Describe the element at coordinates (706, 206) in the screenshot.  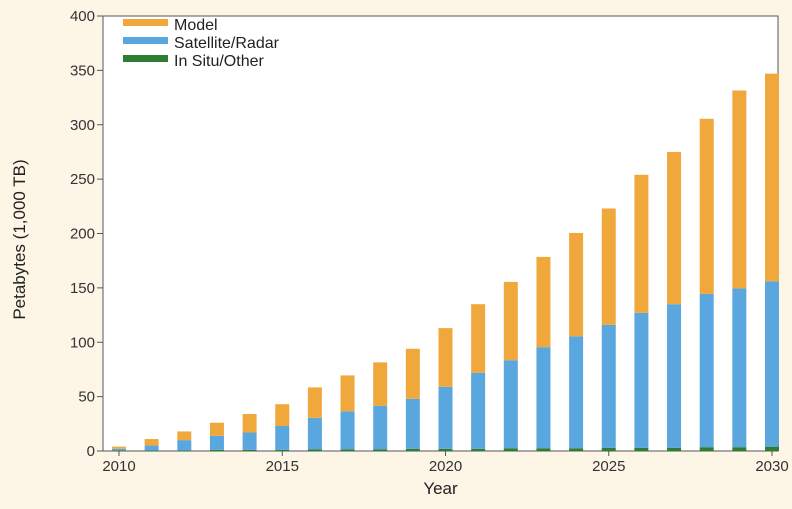
I see `bar-model-2028` at that location.